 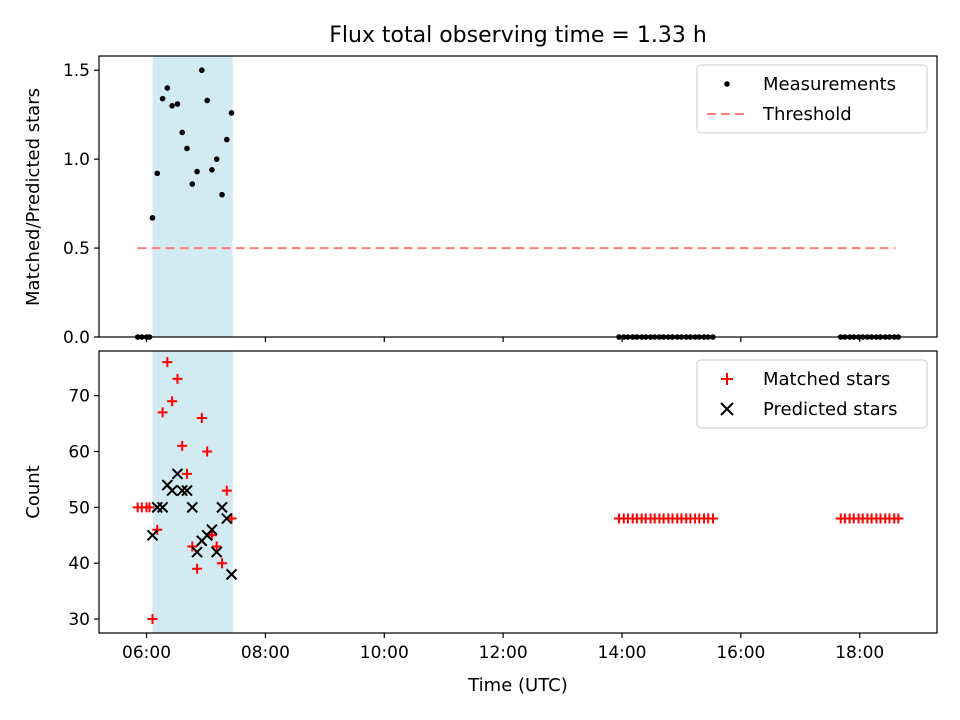 I want to click on top-observing-span, so click(x=192, y=196).